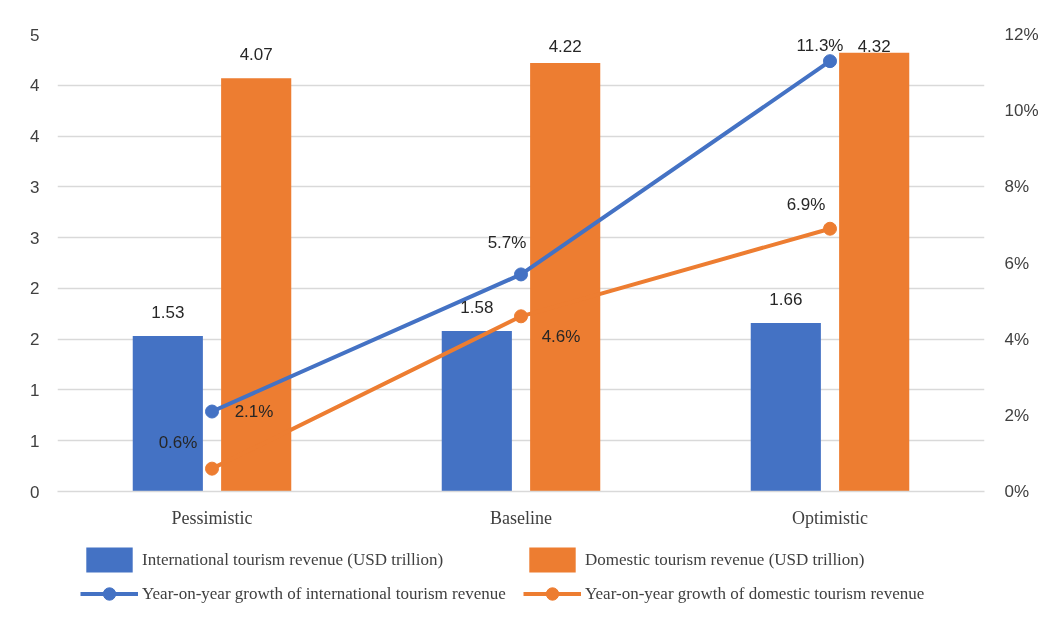 The image size is (1041, 636). I want to click on x-tick-label: Baseline, so click(521, 517).